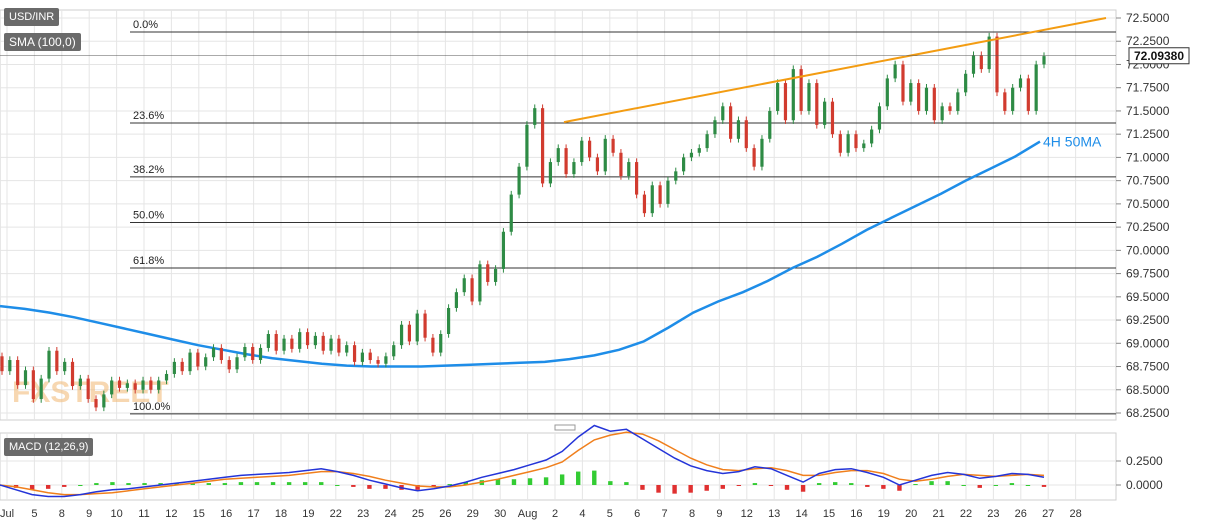 The height and width of the screenshot is (526, 1207). What do you see at coordinates (1148, 320) in the screenshot?
I see `price-y-tick-label: 69.2500` at bounding box center [1148, 320].